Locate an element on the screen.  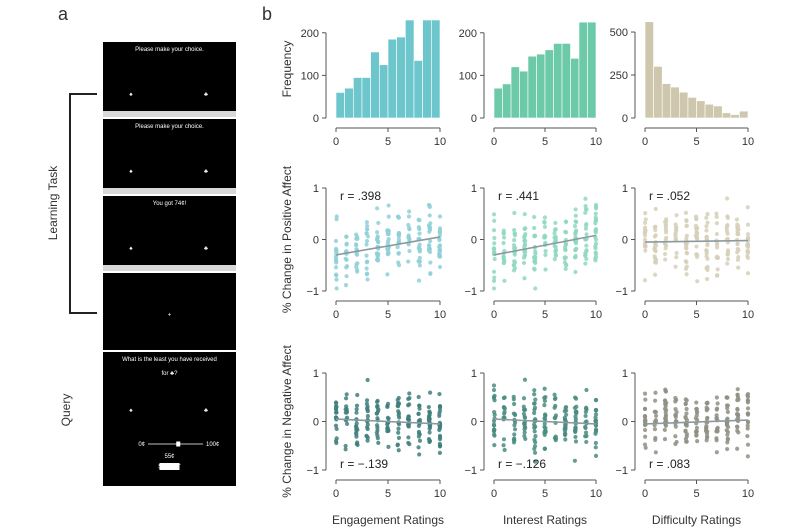
trend-line is located at coordinates (696, 241).